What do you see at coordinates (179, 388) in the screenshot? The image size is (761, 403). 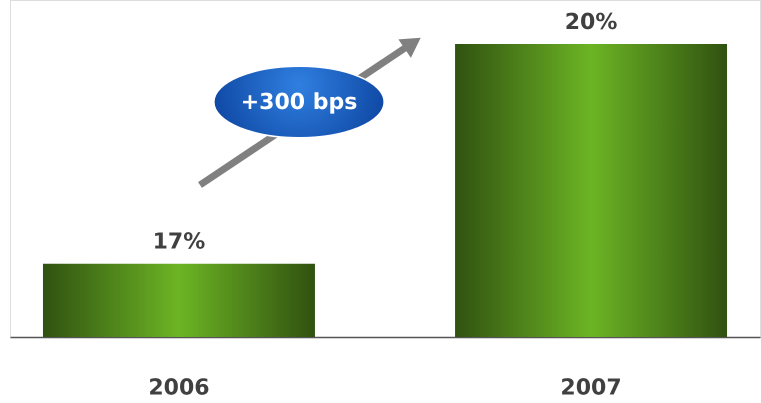 I see `x-tick-label: 2006` at bounding box center [179, 388].